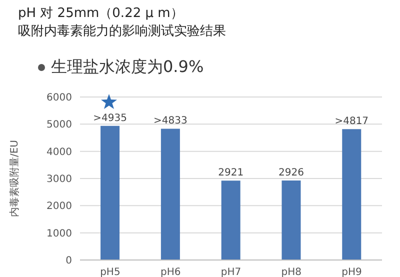 The image size is (400, 277). Describe the element at coordinates (14, 179) in the screenshot. I see `y-axis-title: 内毒素吸附量/EU` at that location.